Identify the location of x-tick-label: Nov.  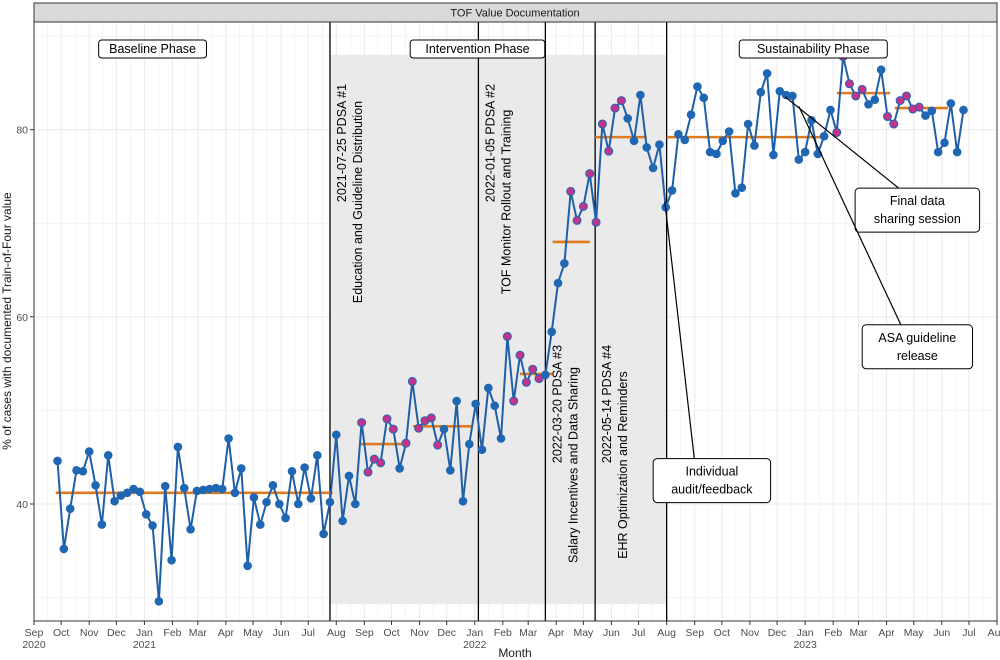
(419, 633).